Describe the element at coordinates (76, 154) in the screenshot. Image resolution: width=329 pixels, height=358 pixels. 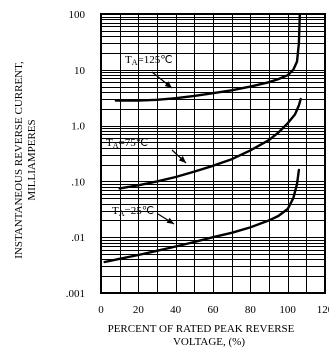
I see `y-tick-labels: .001 .01 .10 1.0 10 100` at that location.